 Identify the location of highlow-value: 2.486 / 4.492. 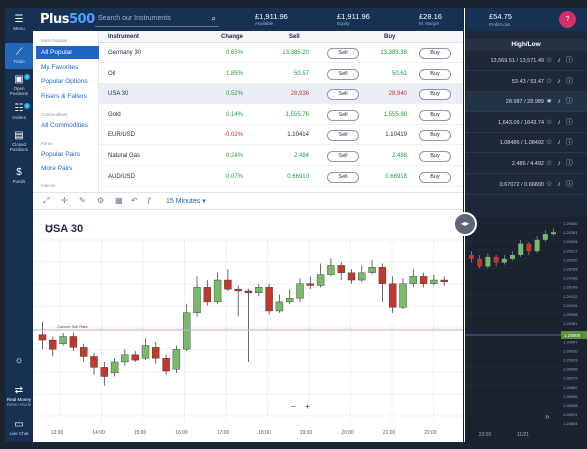
(527, 164).